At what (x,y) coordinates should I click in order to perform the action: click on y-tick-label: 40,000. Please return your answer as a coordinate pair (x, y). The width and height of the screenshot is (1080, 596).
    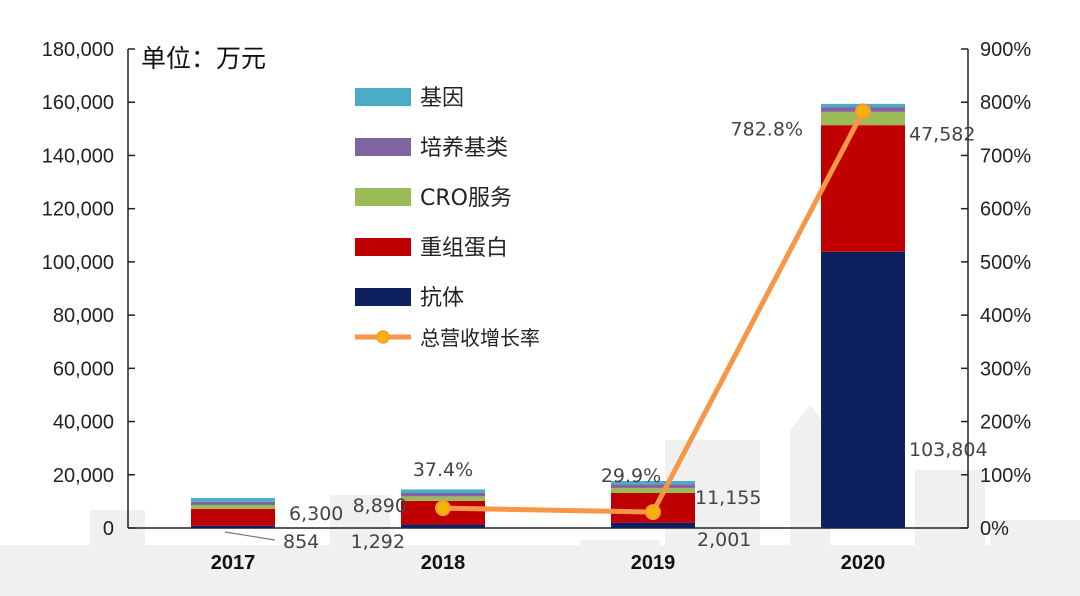
    Looking at the image, I should click on (83, 423).